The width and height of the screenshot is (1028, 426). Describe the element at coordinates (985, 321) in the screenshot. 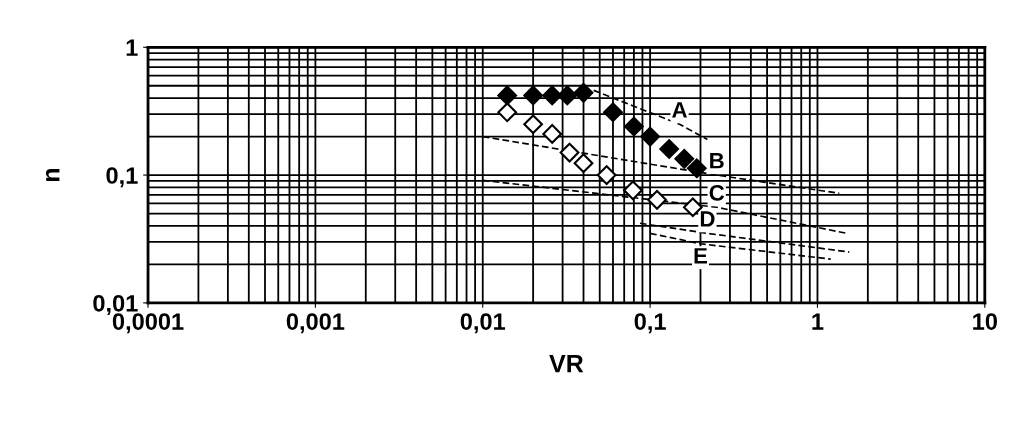

I see `x-tick-label: 10` at that location.